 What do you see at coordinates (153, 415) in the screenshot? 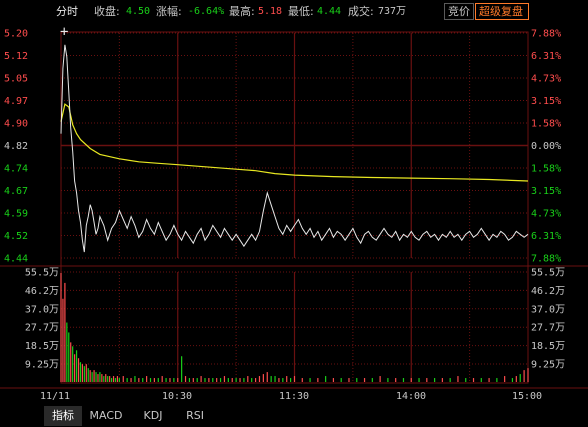
I see `tab-kdj: KDJ` at bounding box center [153, 415].